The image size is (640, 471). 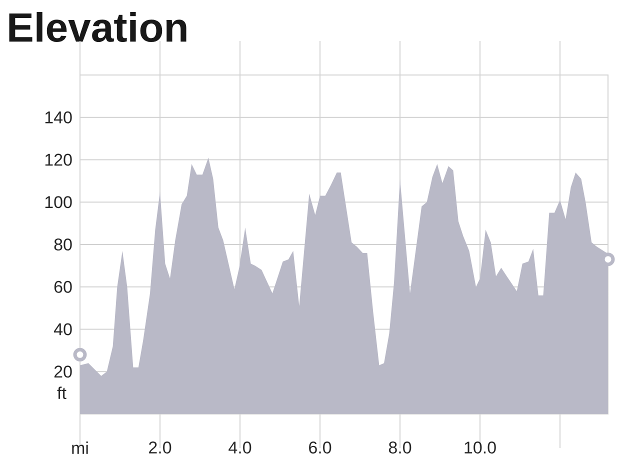 I want to click on x-tick-label: 2.0, so click(x=160, y=448).